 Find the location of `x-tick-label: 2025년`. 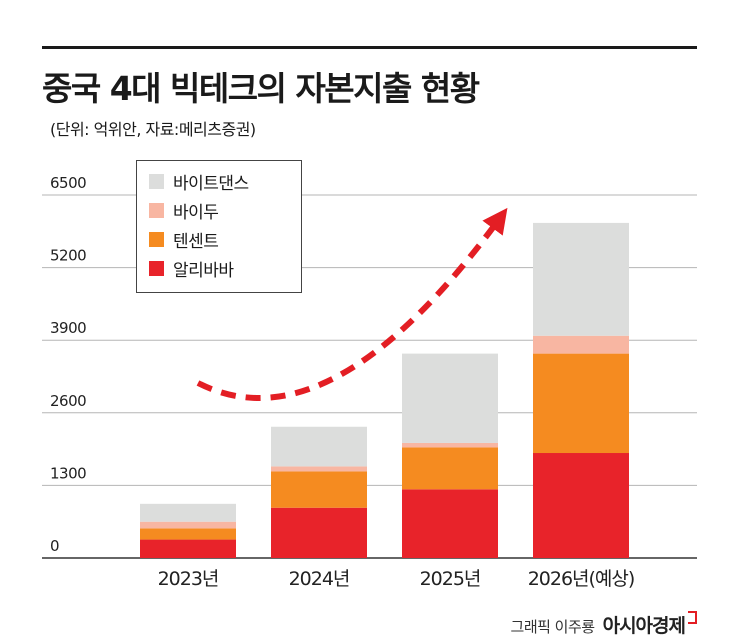

x-tick-label: 2025년 is located at coordinates (450, 579).